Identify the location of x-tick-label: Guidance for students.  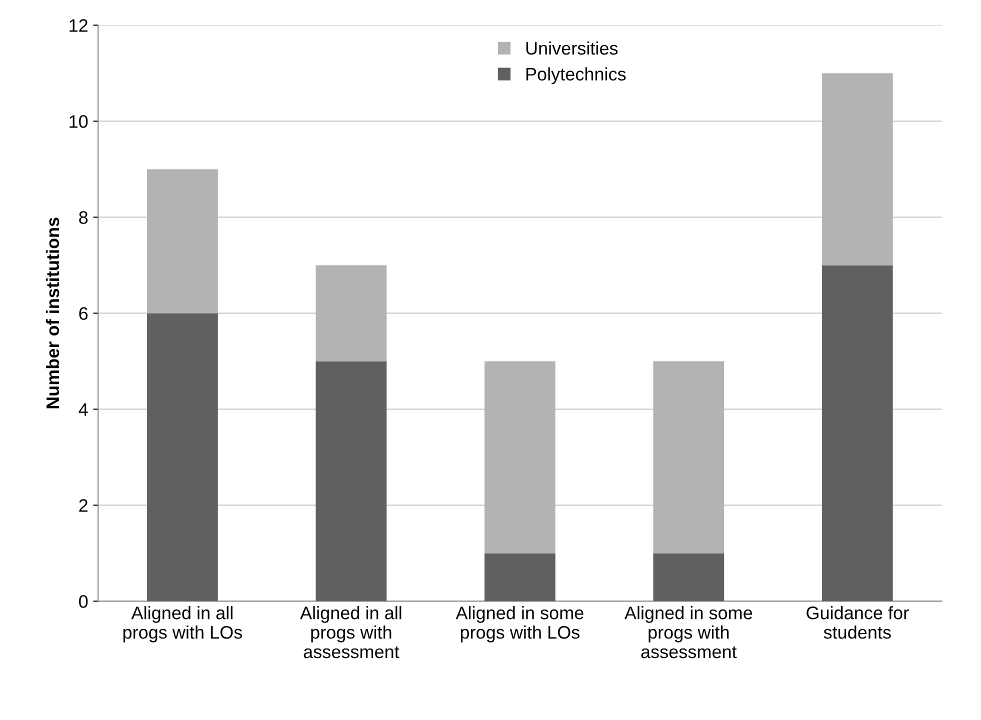
(857, 622).